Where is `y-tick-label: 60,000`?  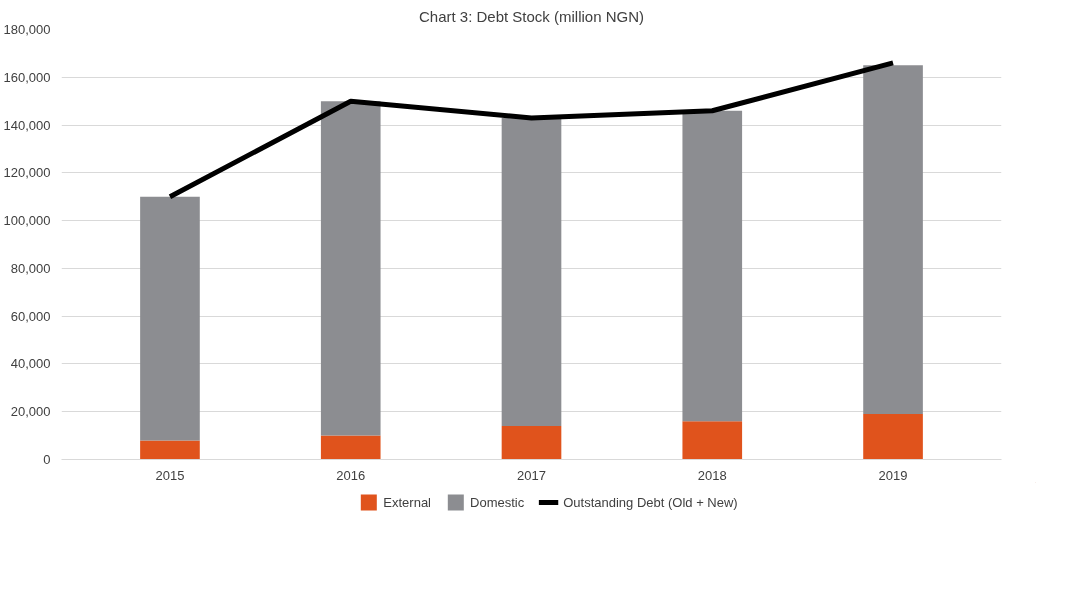
y-tick-label: 60,000 is located at coordinates (30, 316).